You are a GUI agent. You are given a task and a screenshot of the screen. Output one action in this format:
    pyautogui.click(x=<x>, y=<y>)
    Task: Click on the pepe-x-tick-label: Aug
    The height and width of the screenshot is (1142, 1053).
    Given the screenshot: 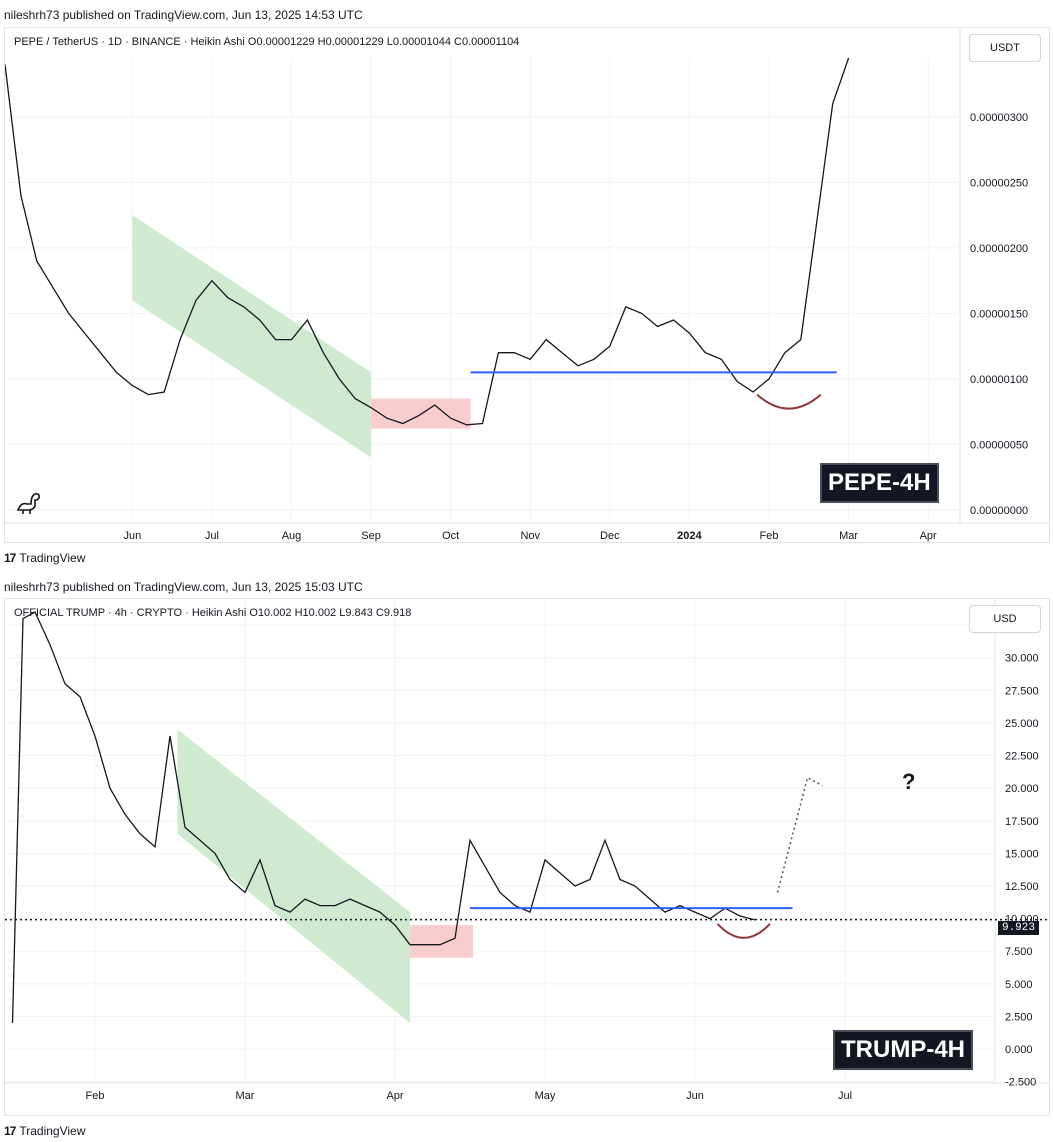 What is the action you would take?
    pyautogui.click(x=292, y=536)
    